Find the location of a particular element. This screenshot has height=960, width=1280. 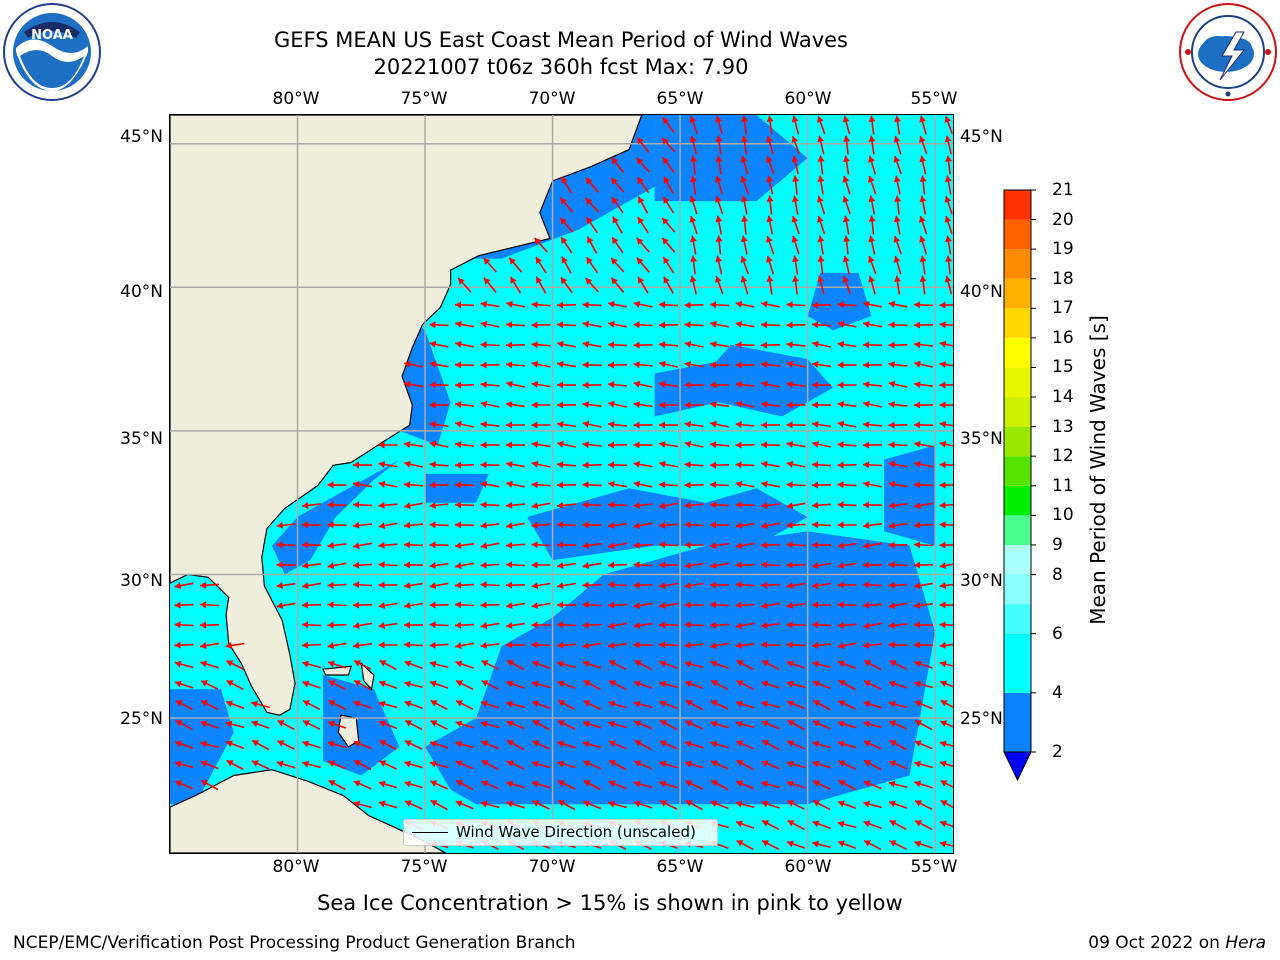

lon-tick-top-70w: 70°W is located at coordinates (552, 99).